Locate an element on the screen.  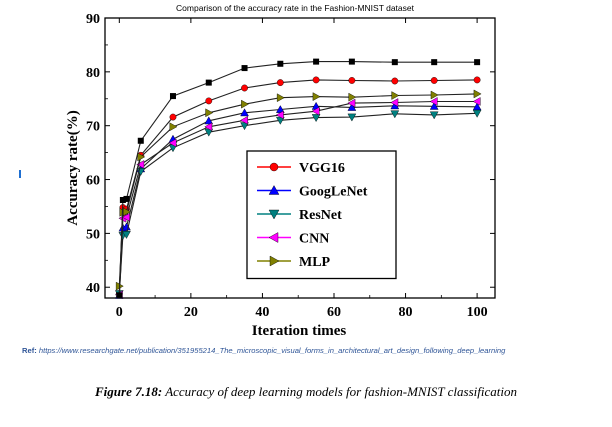
y-tick-label: 50 is located at coordinates (93, 234).